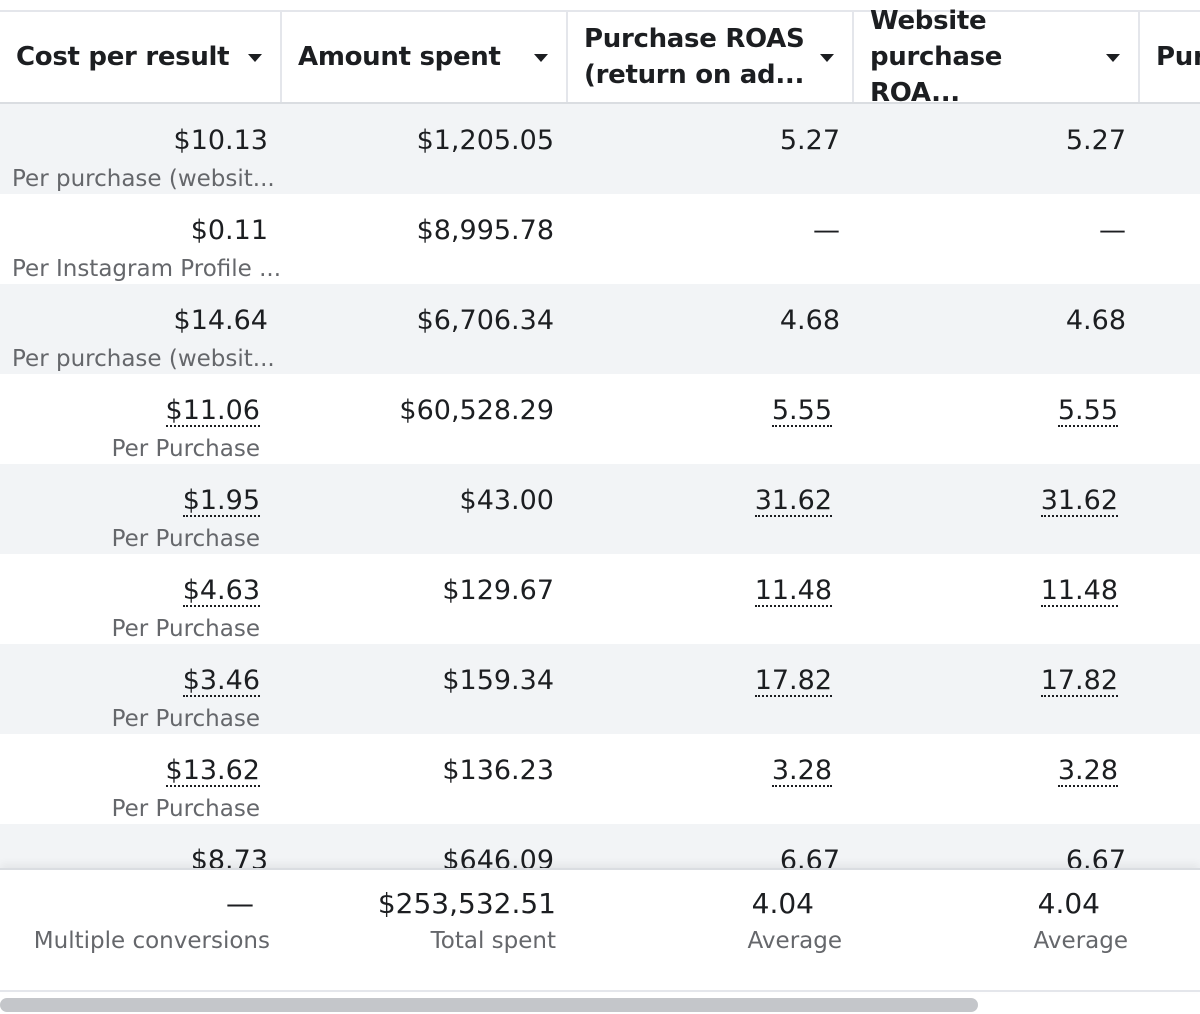 The image size is (1200, 1014). I want to click on column-header-cost-per-result: Cost per result, so click(141, 57).